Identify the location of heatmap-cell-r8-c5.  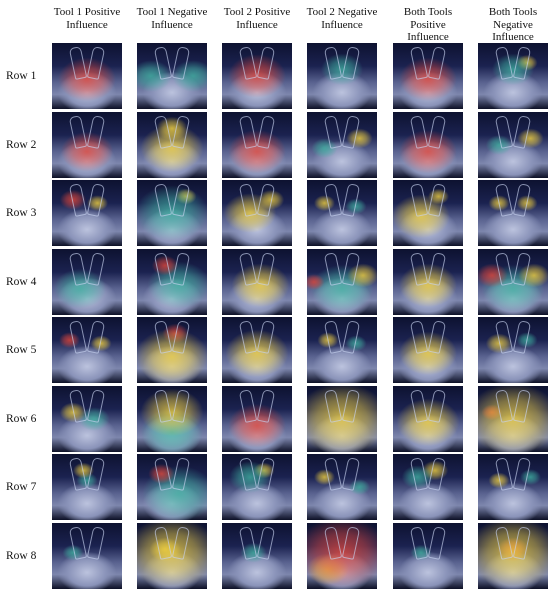
(428, 555).